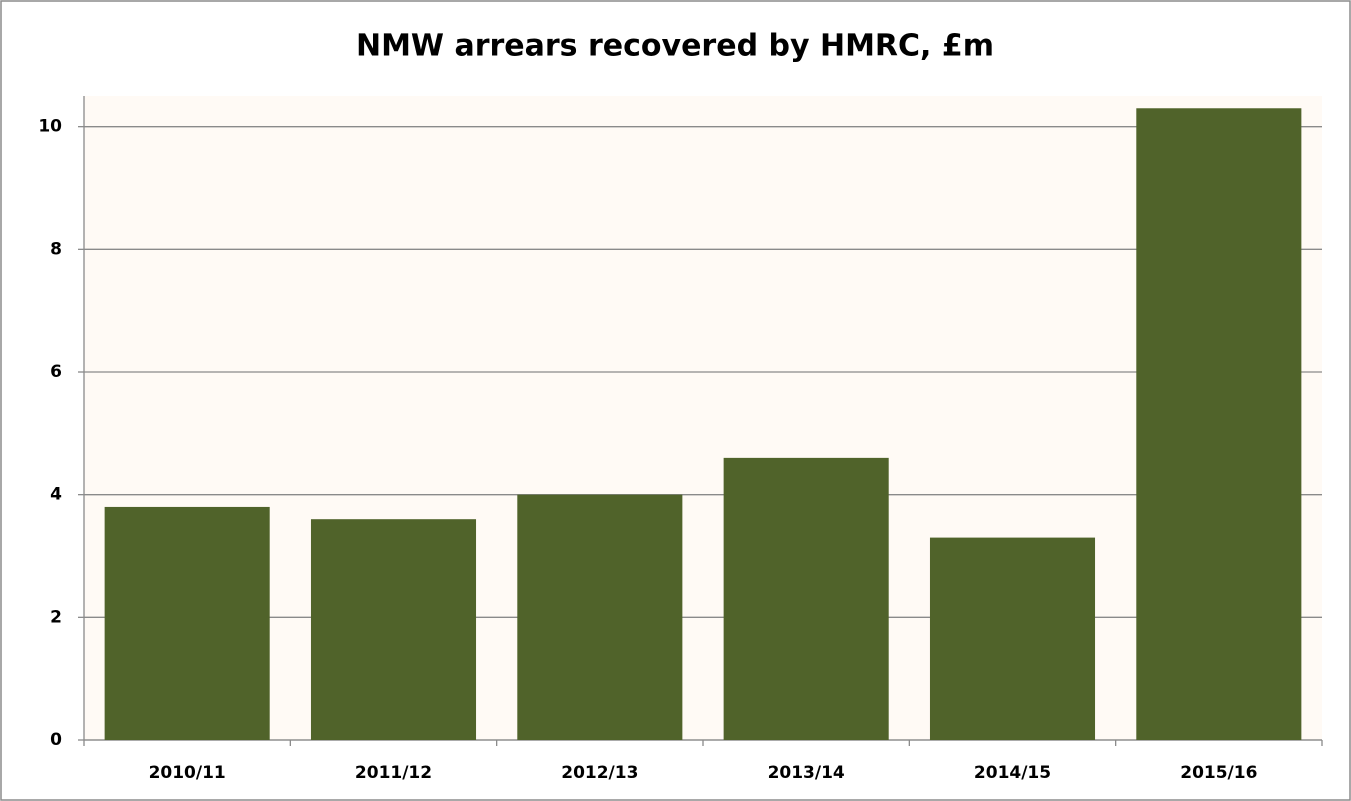 The width and height of the screenshot is (1351, 801). What do you see at coordinates (393, 773) in the screenshot?
I see `x-tick-label: 2011/12` at bounding box center [393, 773].